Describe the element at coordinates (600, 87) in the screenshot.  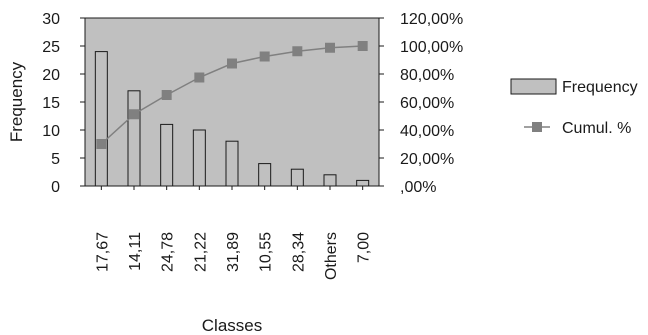
I see `legend-frequency-label: Frequency` at that location.